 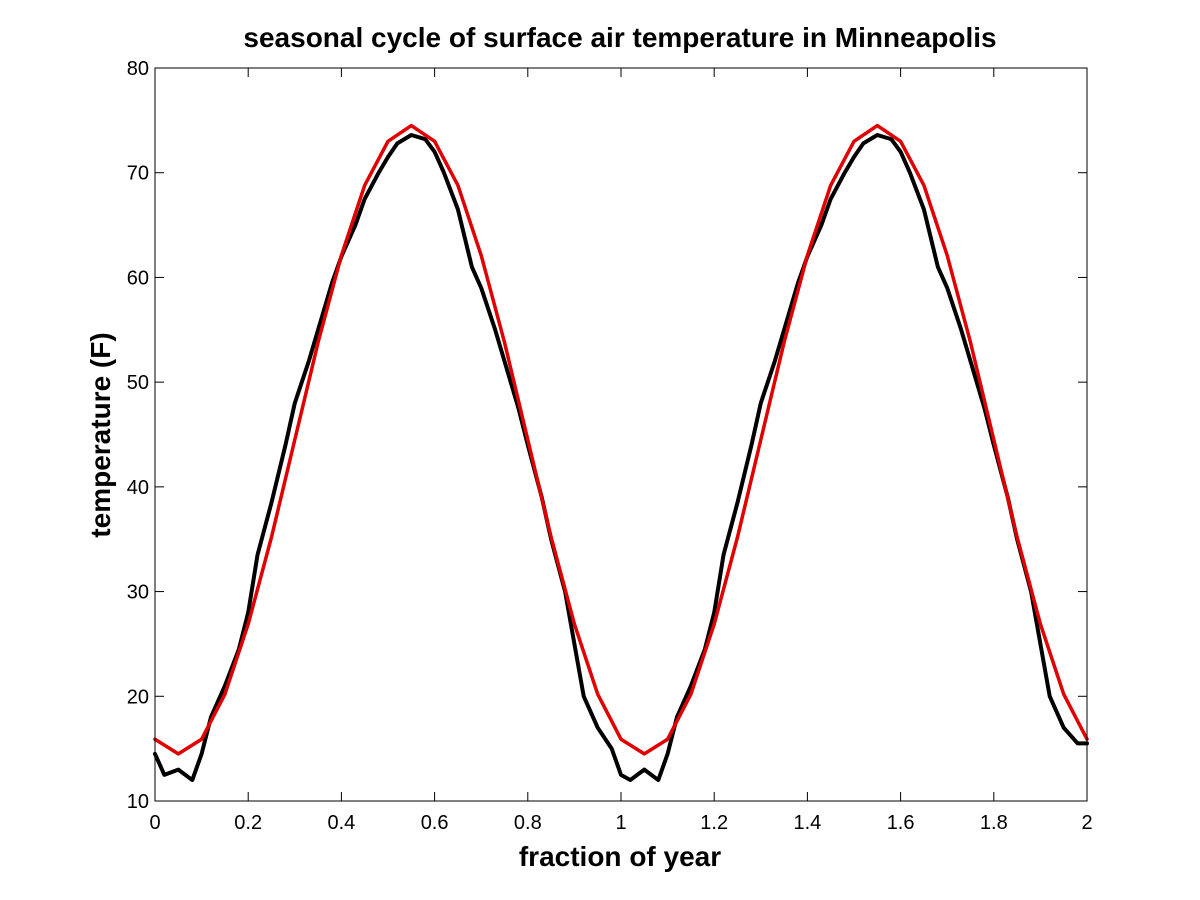 I want to click on y-tick-label: 40, so click(x=138, y=488).